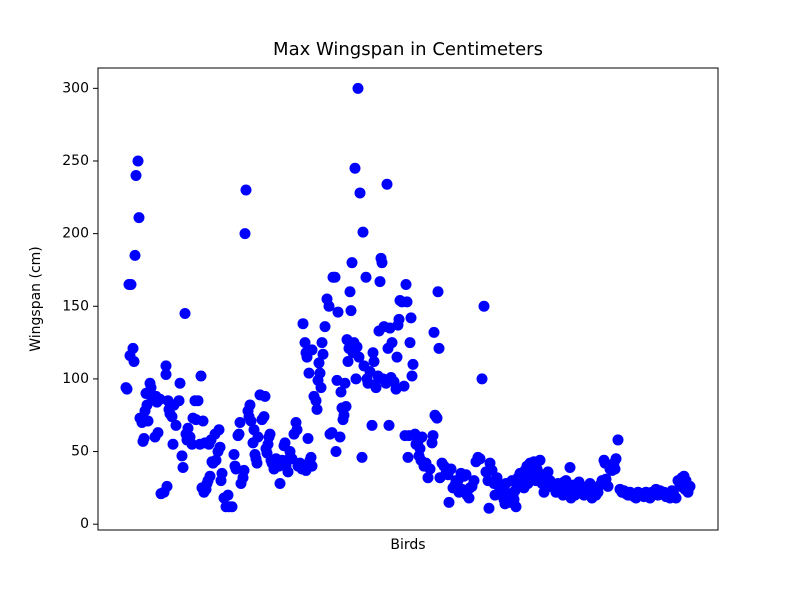 Image resolution: width=792 pixels, height=591 pixels. I want to click on y-tick-label: 100, so click(75, 379).